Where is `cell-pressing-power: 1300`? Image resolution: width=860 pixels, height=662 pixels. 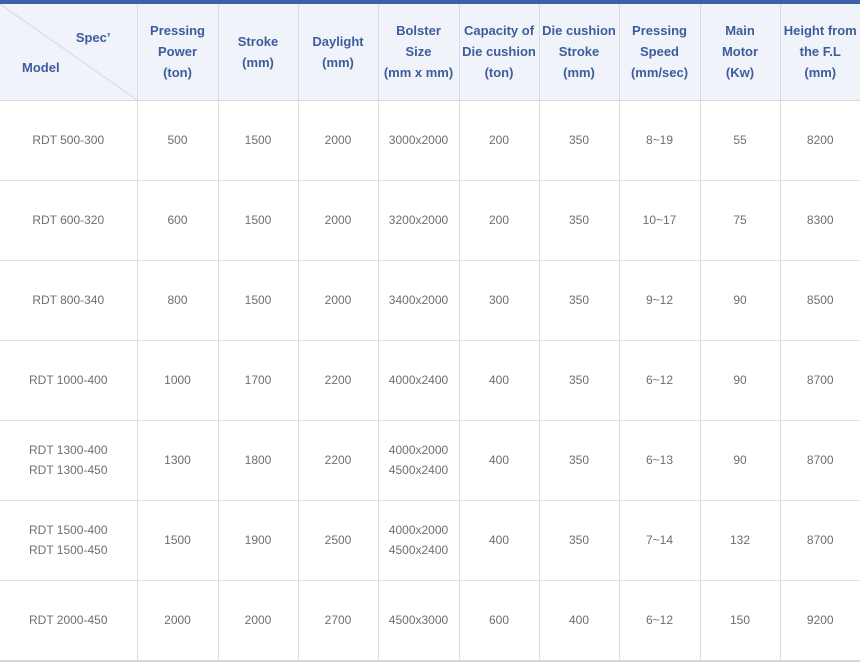
cell-pressing-power: 1300 is located at coordinates (177, 460).